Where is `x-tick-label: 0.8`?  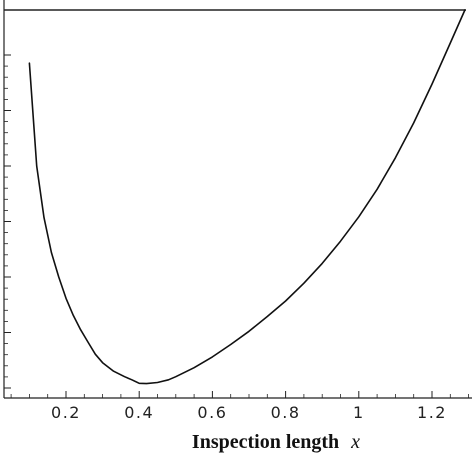 x-tick-label: 0.8 is located at coordinates (286, 412).